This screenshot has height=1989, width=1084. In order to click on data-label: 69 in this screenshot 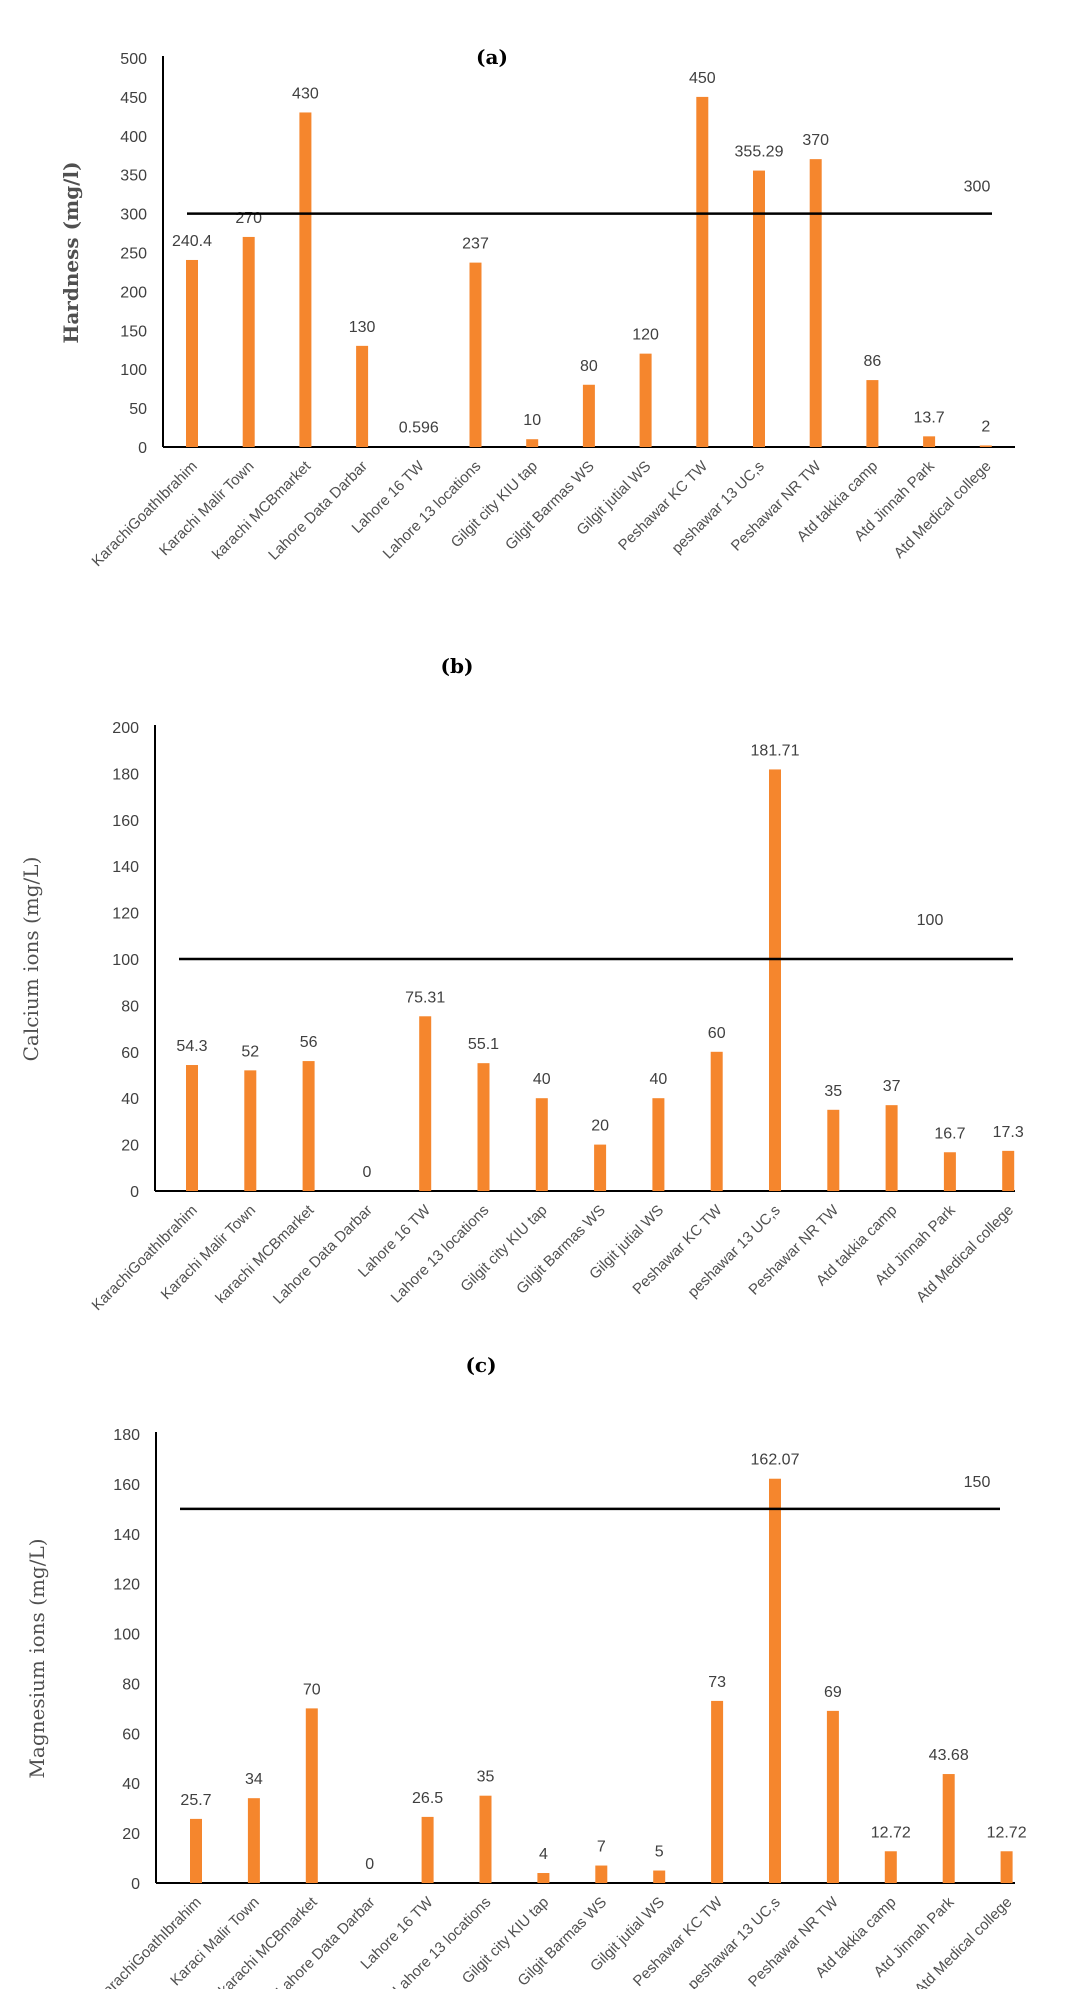, I will do `click(833, 1692)`.